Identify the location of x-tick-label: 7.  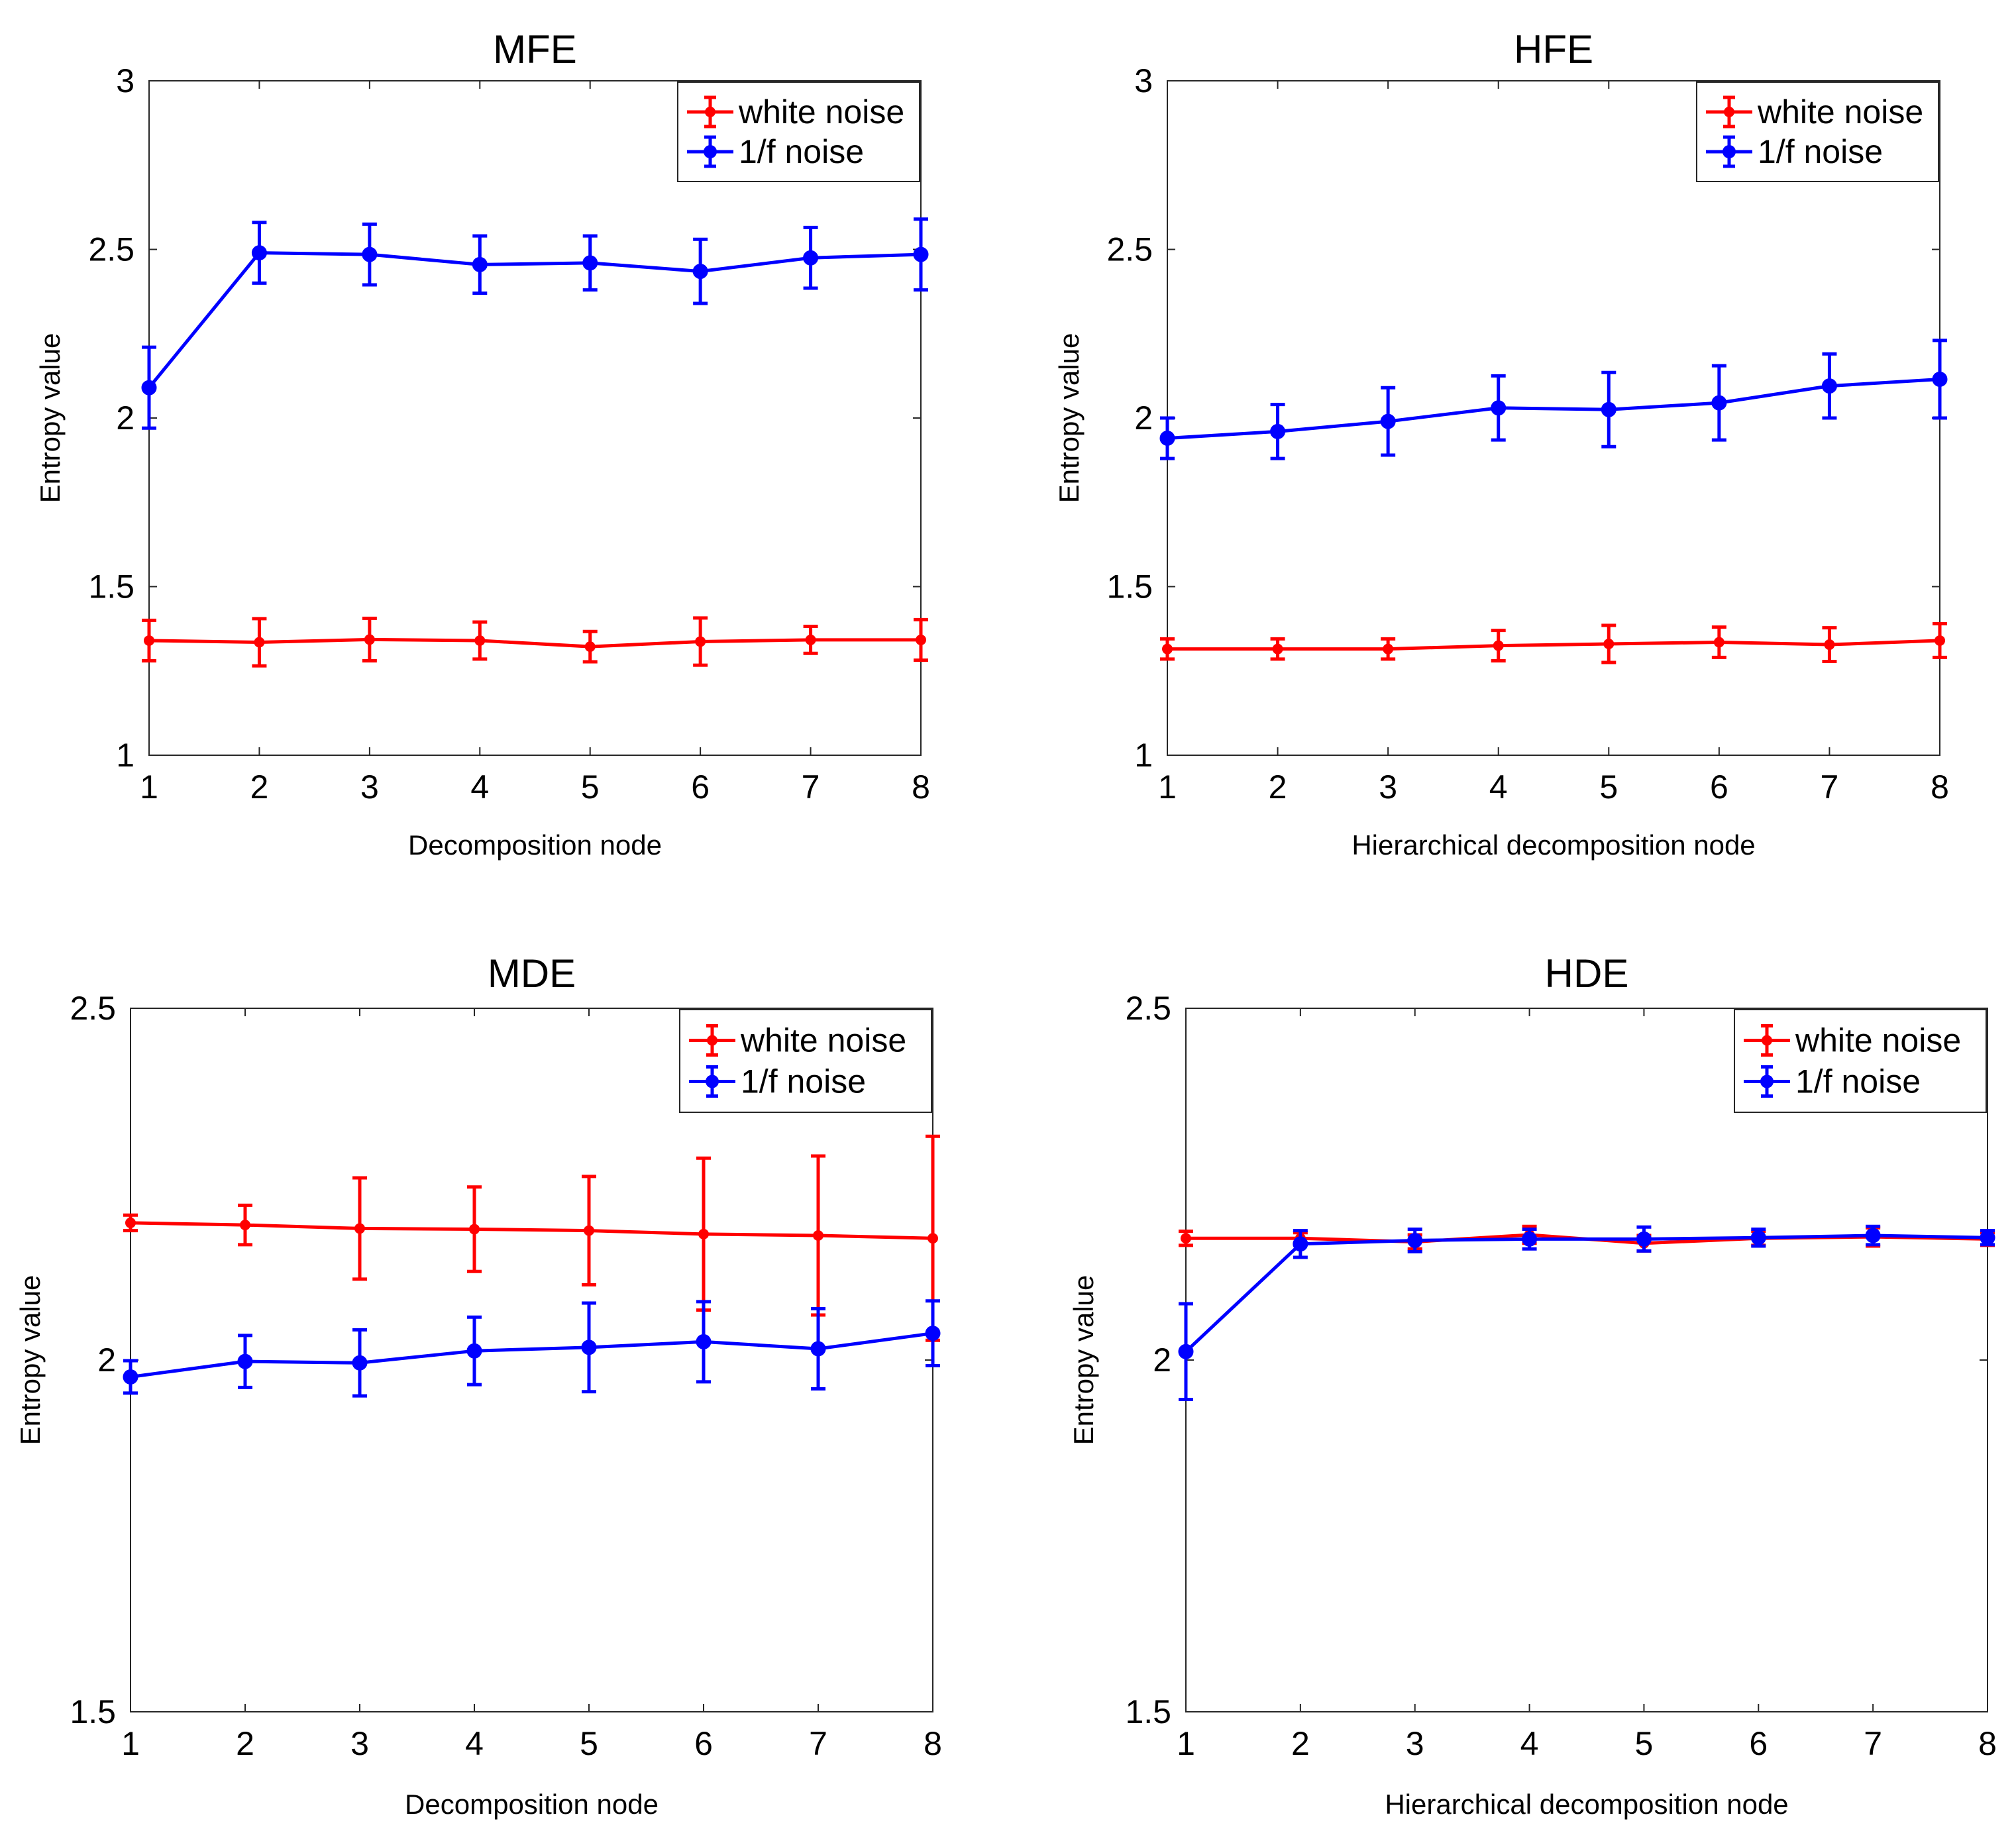
(811, 787).